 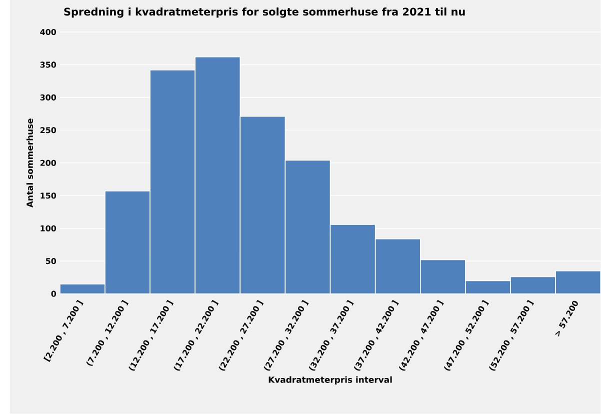 I want to click on chart-title: Spredning i kvadratmeterpris for solgte sommerhuse fra 2021 til nu, so click(x=264, y=13).